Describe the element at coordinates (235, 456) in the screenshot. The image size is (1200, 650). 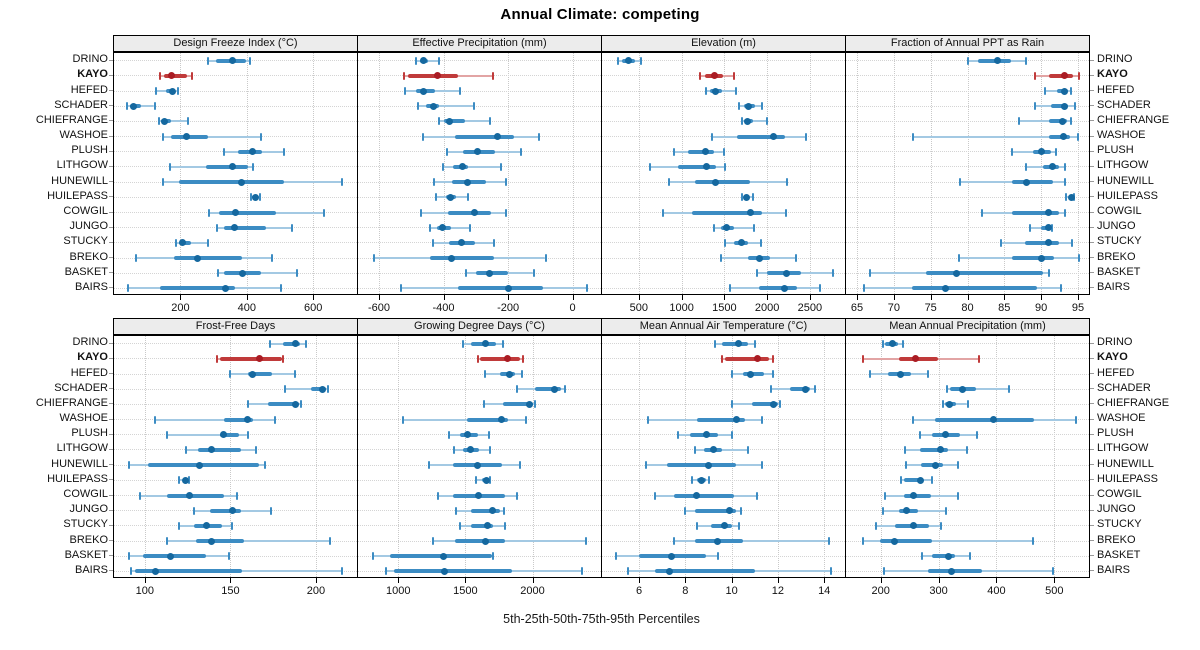
I see `panel-plot` at that location.